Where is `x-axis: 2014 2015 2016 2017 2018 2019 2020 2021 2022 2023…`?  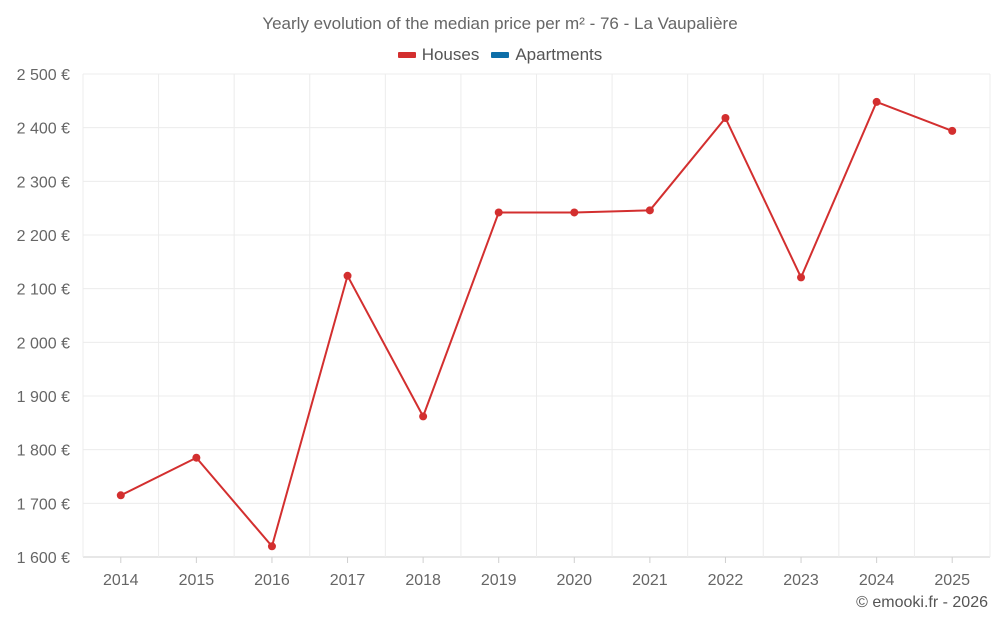 x-axis: 2014 2015 2016 2017 2018 2019 2020 2021 2022 2023… is located at coordinates (536, 573).